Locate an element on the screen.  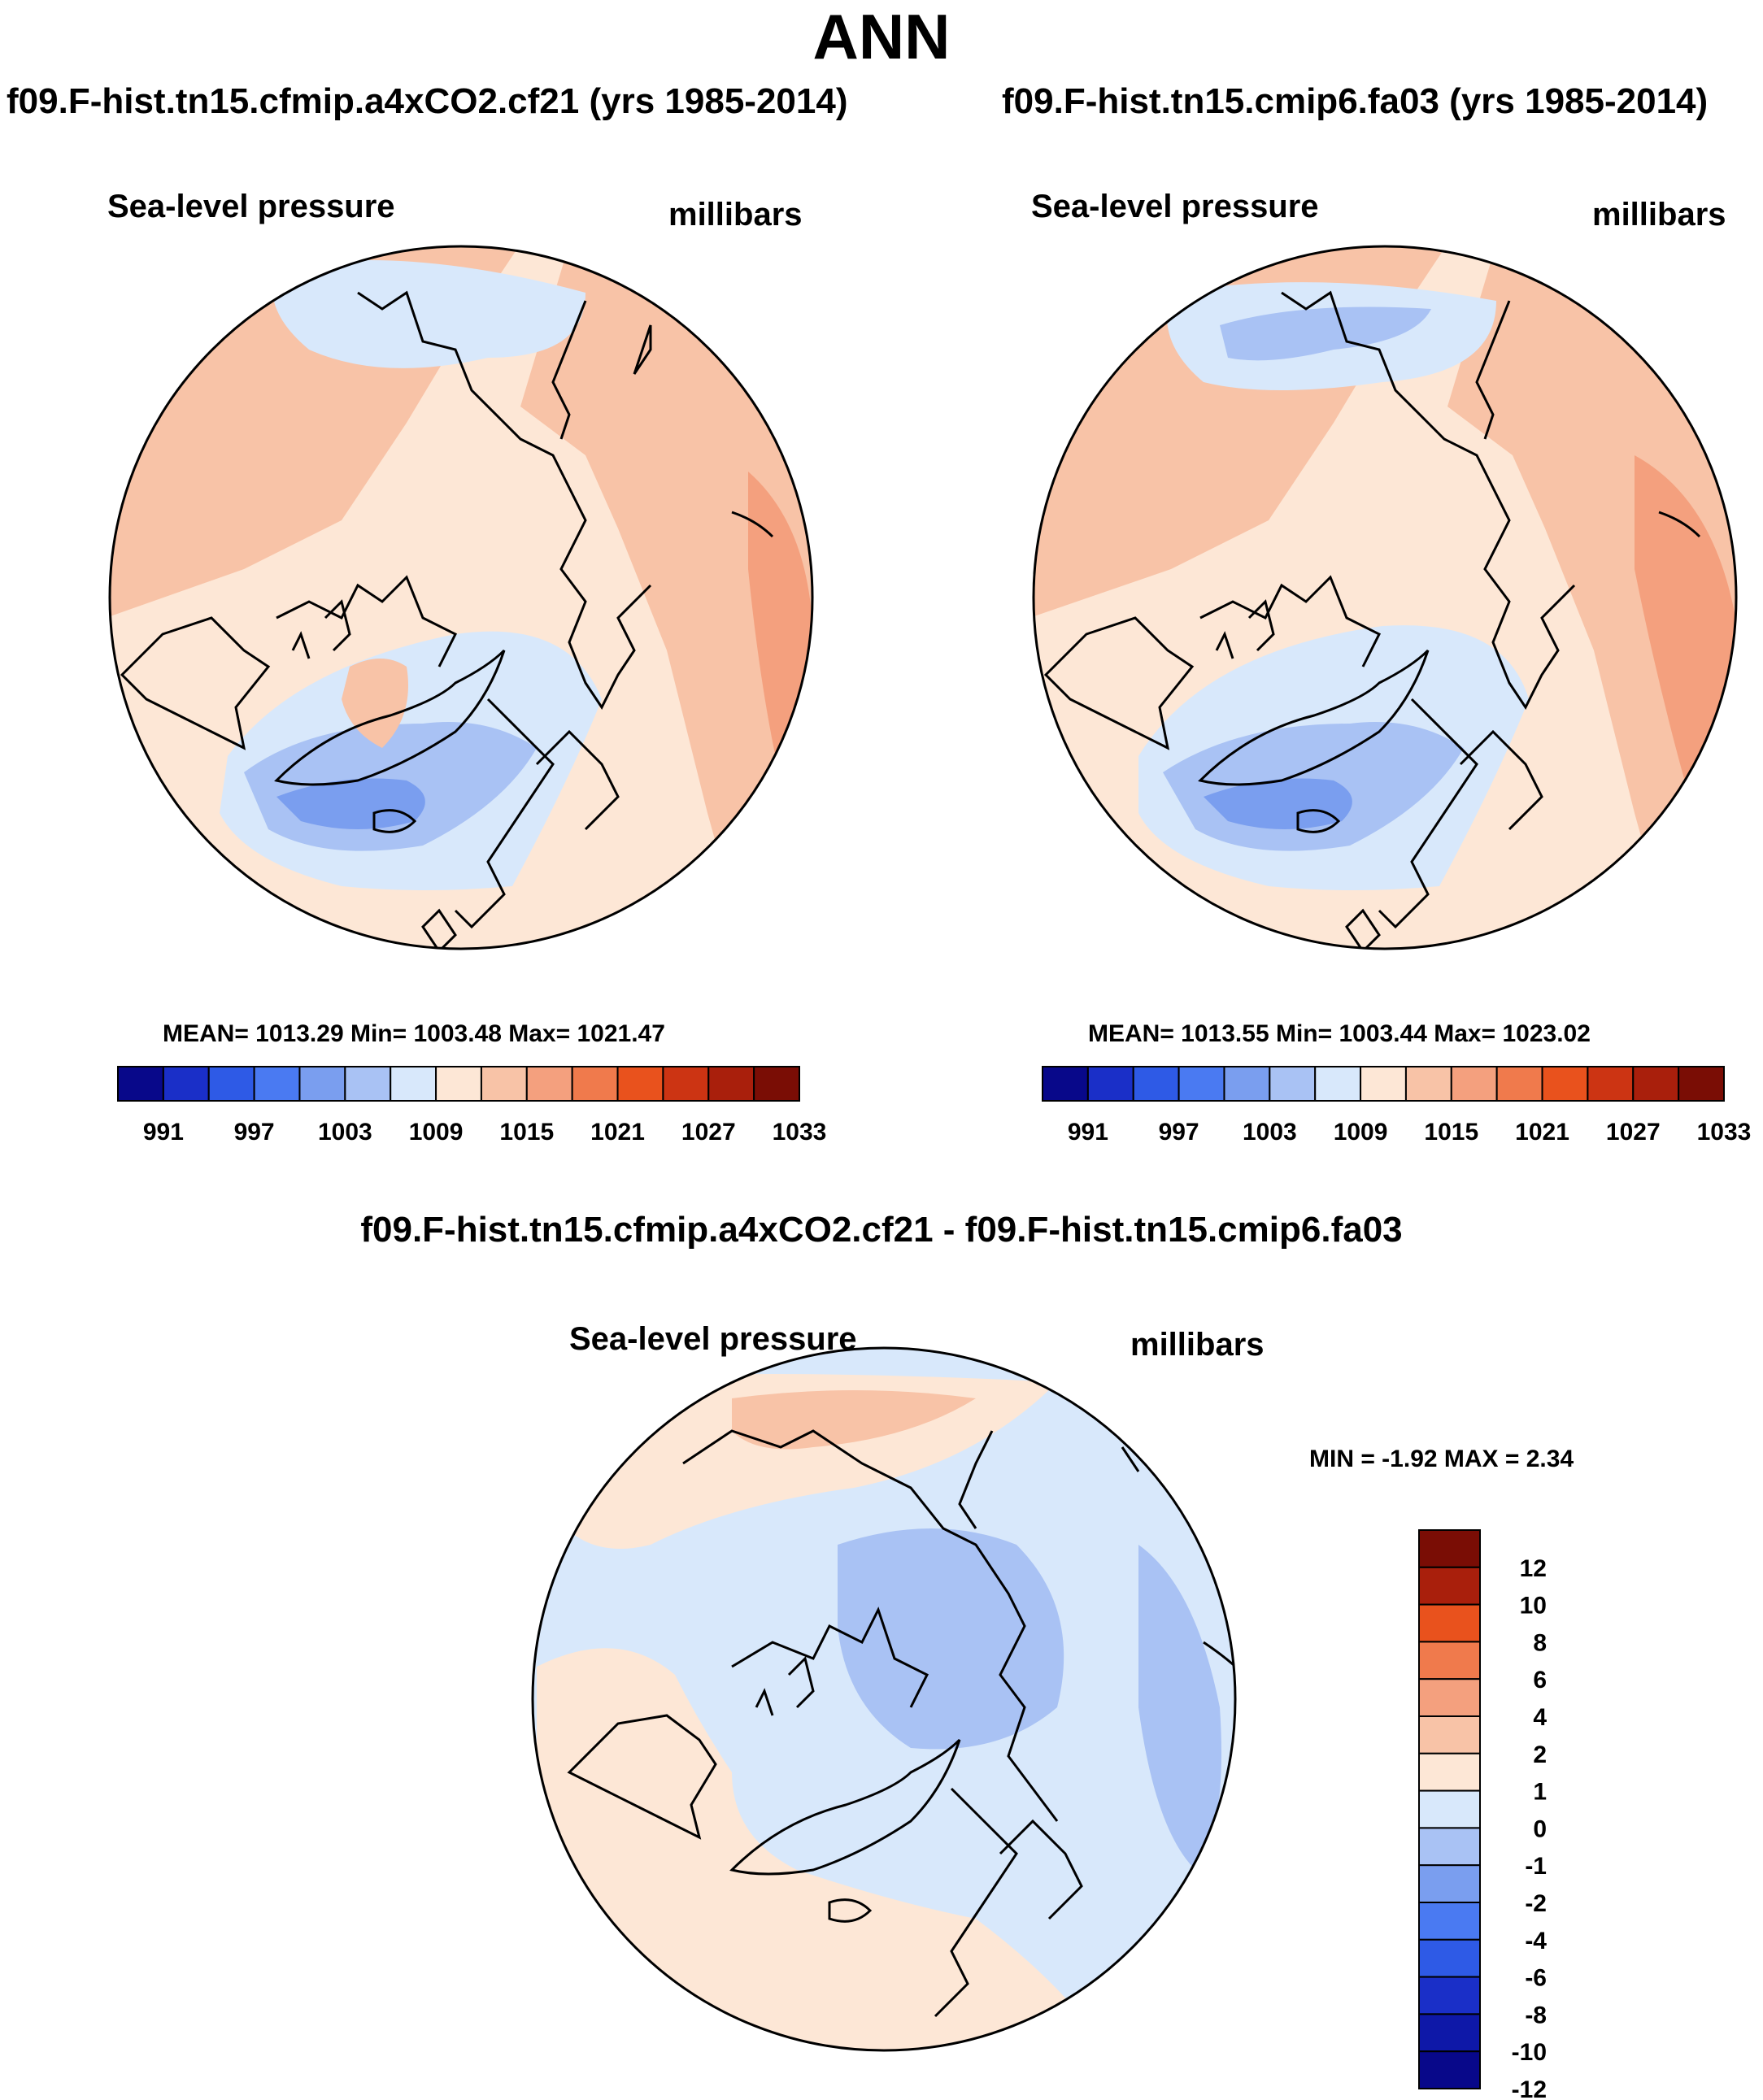
colorbar-tick-label: -10 is located at coordinates (1529, 2052).